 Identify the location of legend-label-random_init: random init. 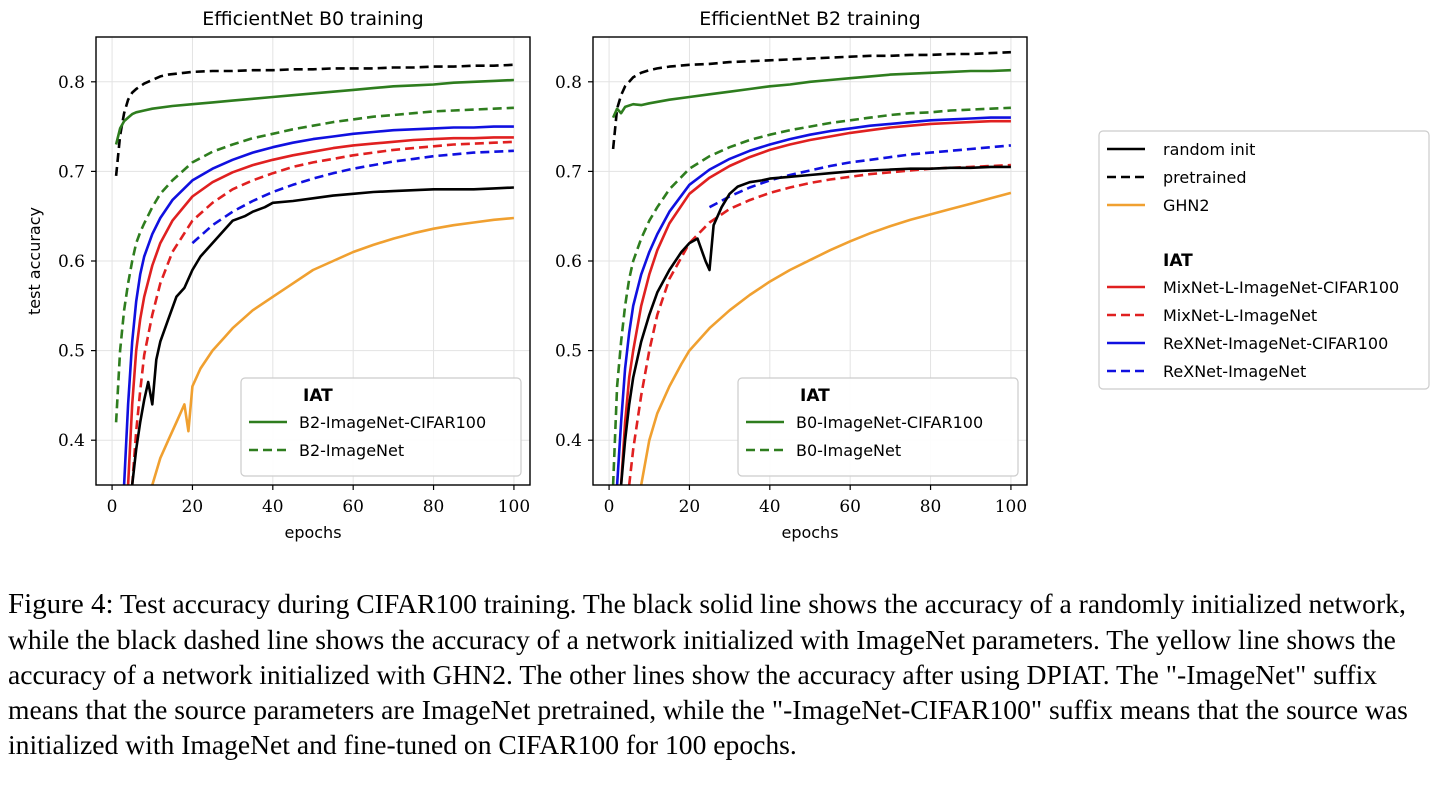
(1209, 149).